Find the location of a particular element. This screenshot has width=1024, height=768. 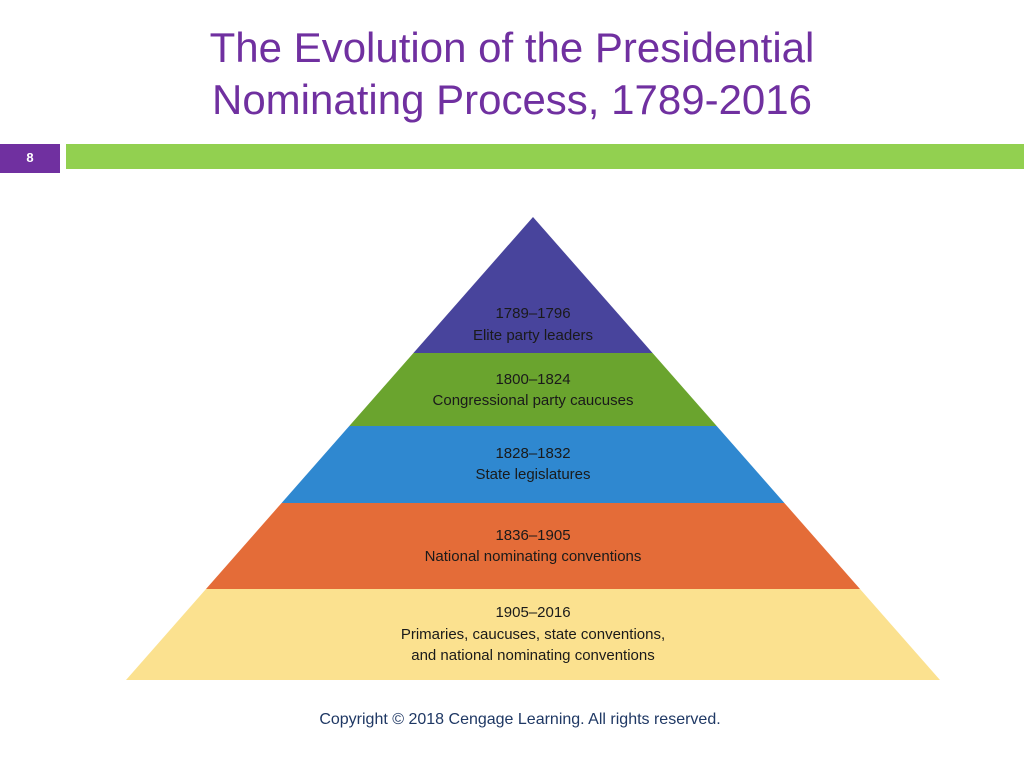

tier-5-label-1: Primaries, caucuses, state conventions, is located at coordinates (533, 634).